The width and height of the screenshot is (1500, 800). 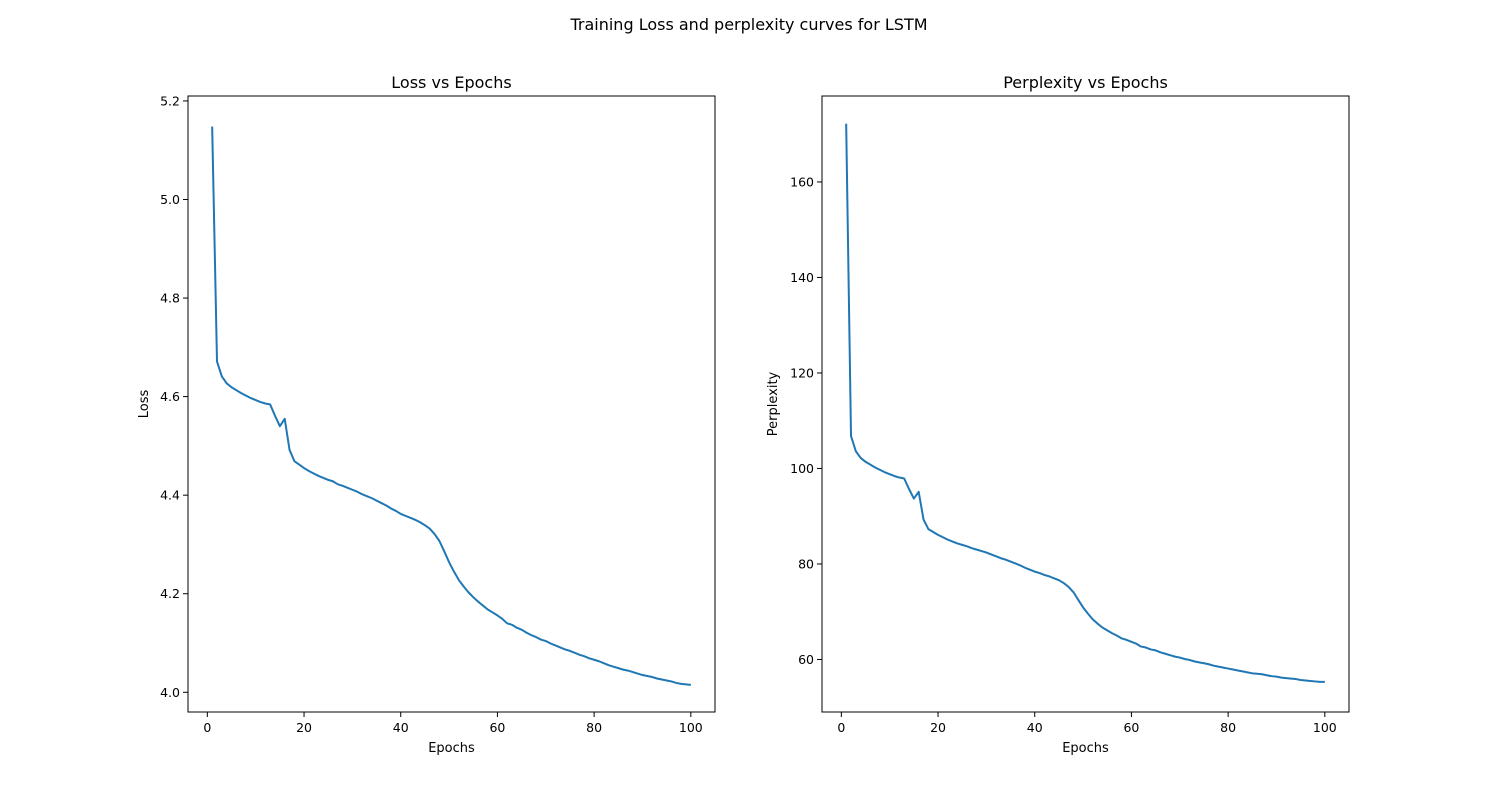 I want to click on perplexity-y-tick-label: 100, so click(x=802, y=468).